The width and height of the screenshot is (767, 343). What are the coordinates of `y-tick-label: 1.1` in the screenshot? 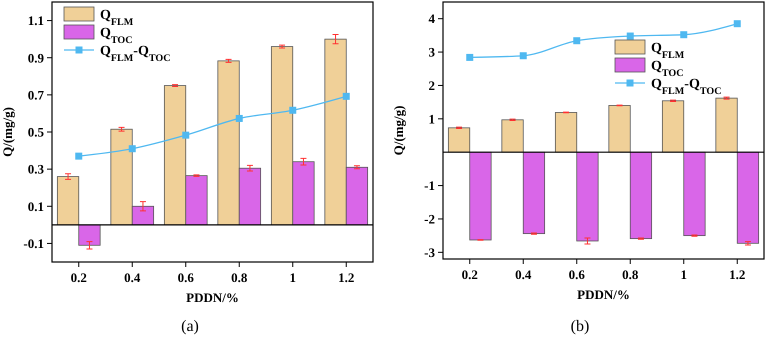 It's located at (36, 20).